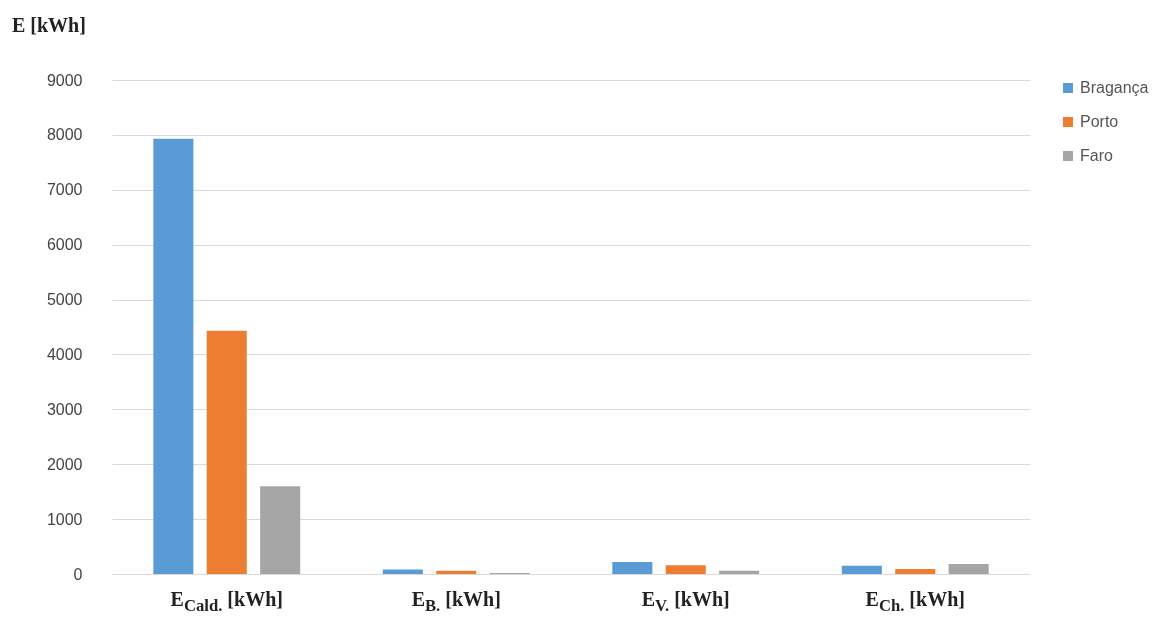  What do you see at coordinates (1099, 121) in the screenshot?
I see `legend-label: Porto` at bounding box center [1099, 121].